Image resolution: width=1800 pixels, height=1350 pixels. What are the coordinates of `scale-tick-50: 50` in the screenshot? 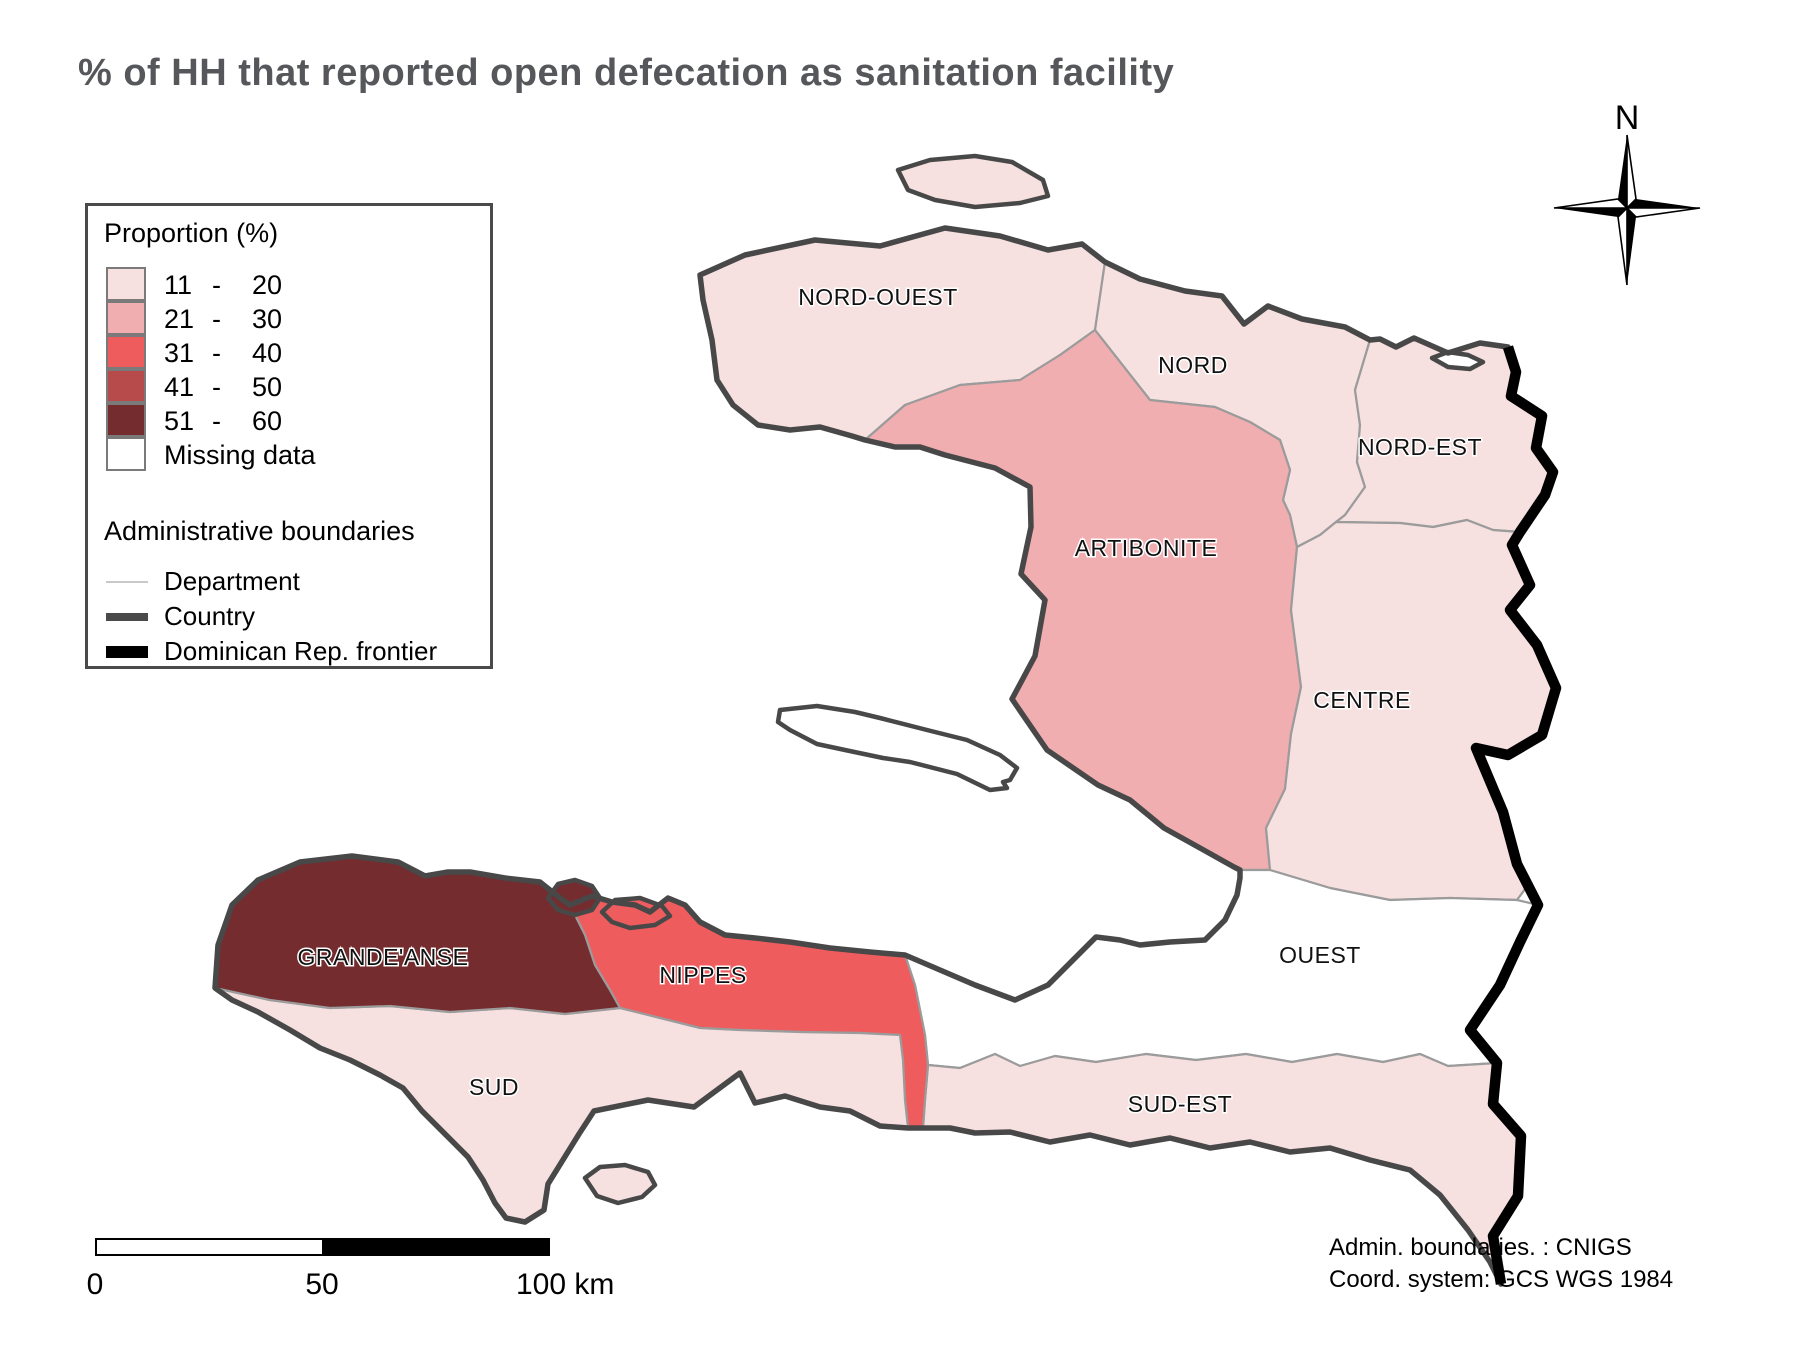 It's located at (322, 1284).